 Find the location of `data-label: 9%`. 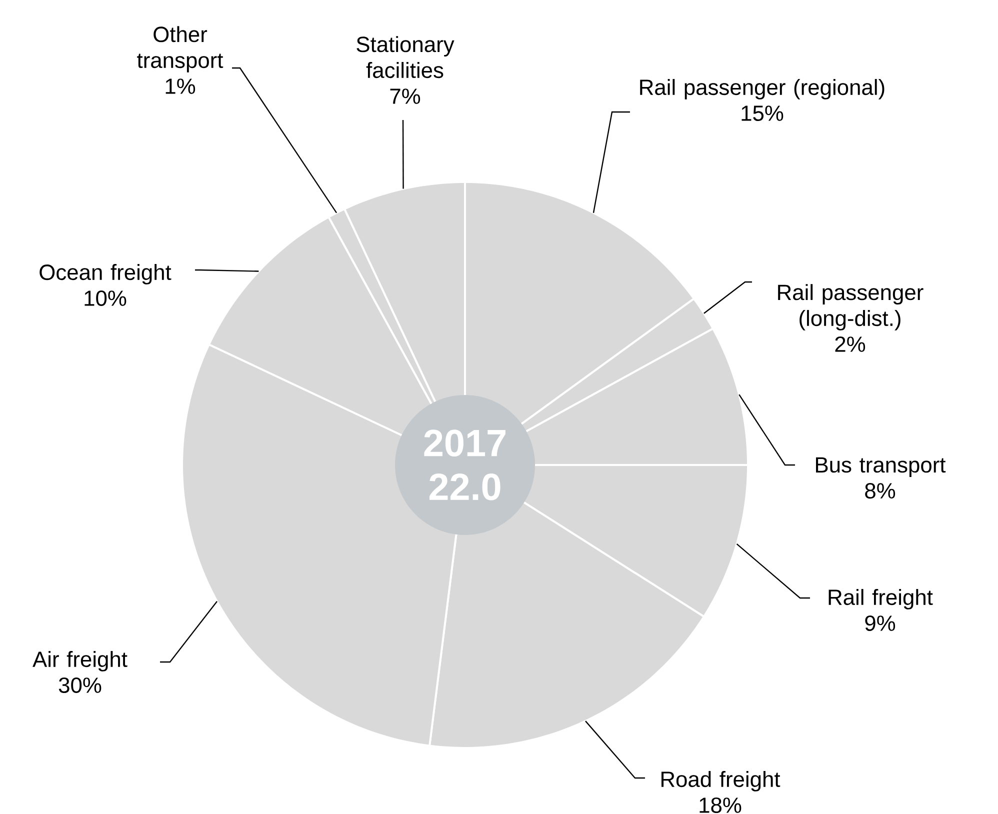

data-label: 9% is located at coordinates (880, 623).